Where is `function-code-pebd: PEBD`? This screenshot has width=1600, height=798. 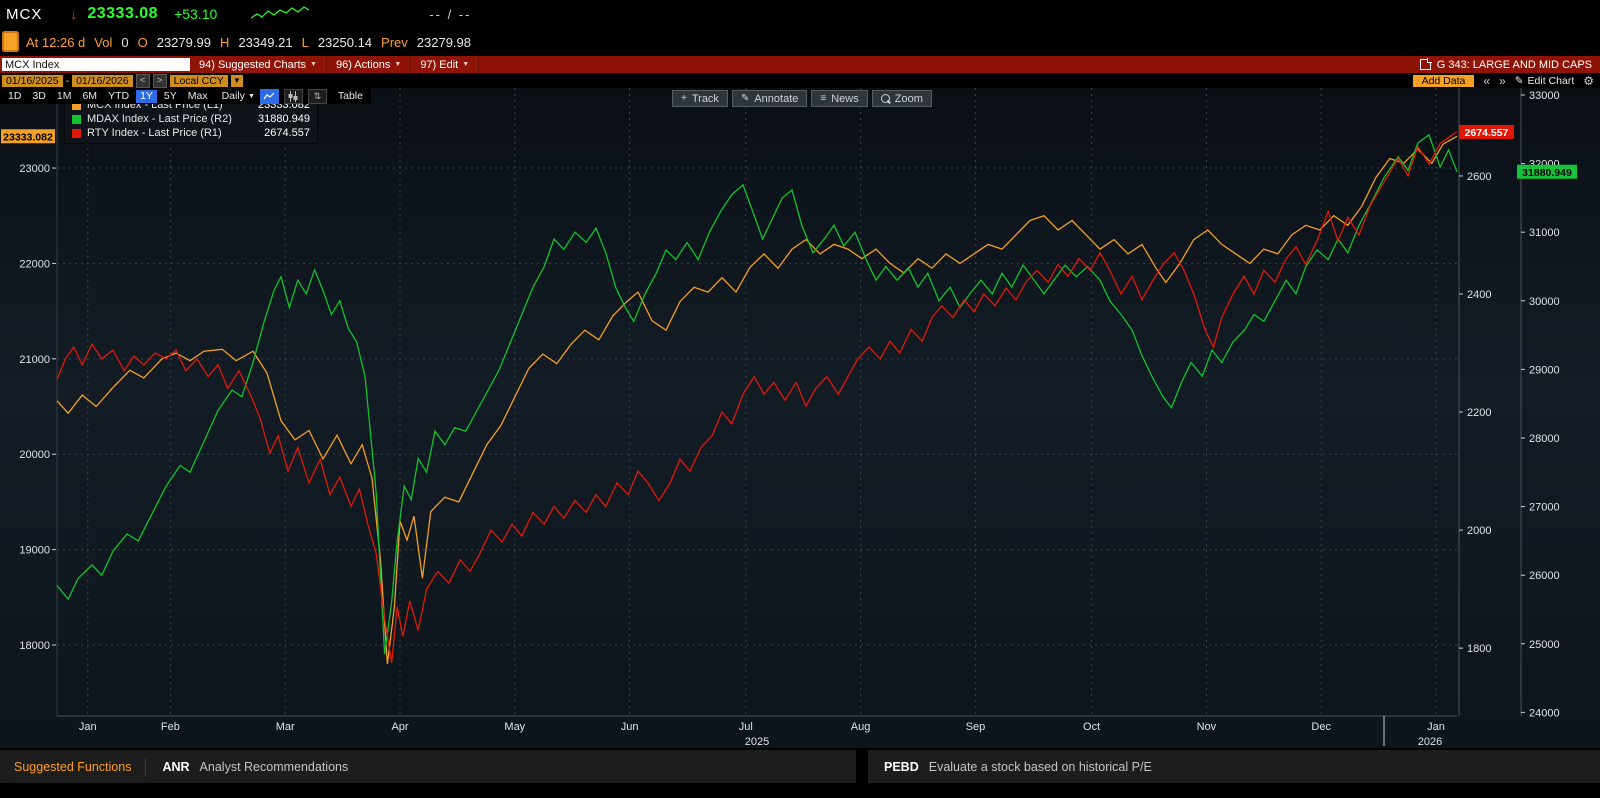
function-code-pebd: PEBD is located at coordinates (901, 766).